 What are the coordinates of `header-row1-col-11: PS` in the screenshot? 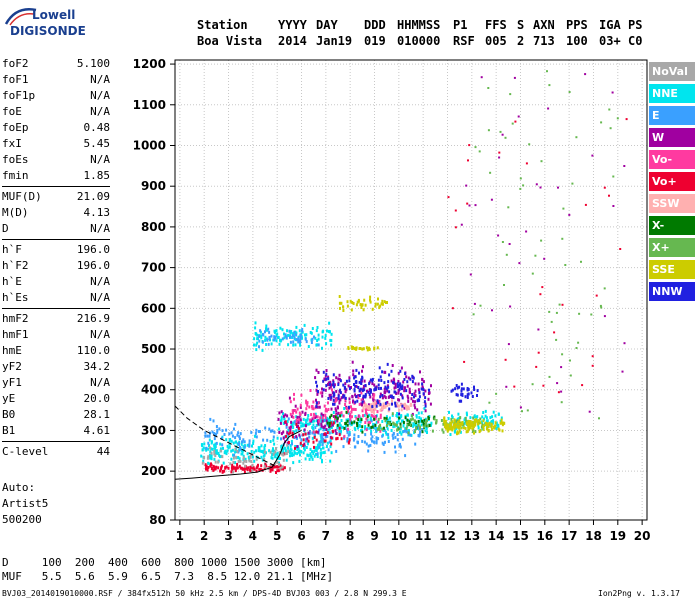 It's located at (635, 25).